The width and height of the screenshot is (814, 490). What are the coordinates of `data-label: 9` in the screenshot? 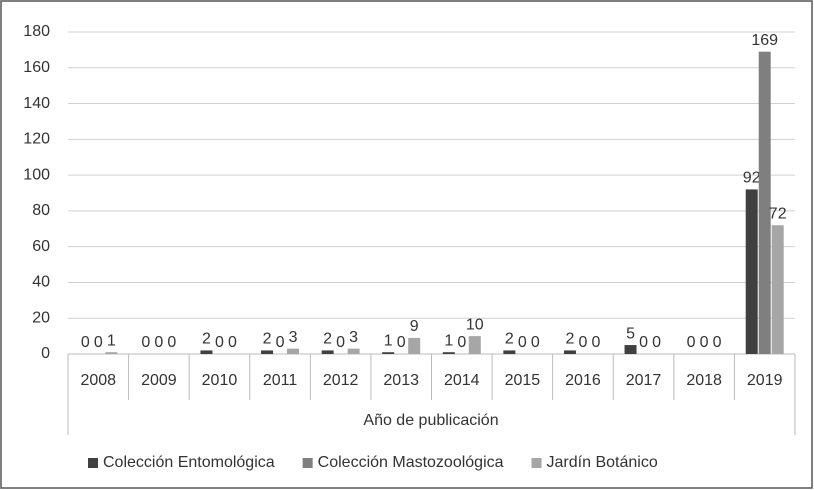 It's located at (414, 326).